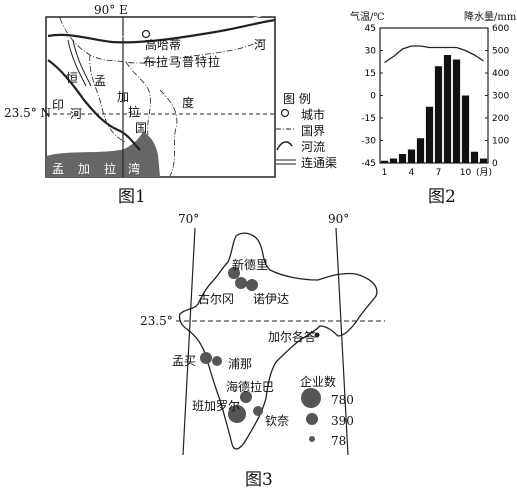 Image resolution: width=517 pixels, height=493 pixels. I want to click on legend-title: 图 例, so click(297, 99).